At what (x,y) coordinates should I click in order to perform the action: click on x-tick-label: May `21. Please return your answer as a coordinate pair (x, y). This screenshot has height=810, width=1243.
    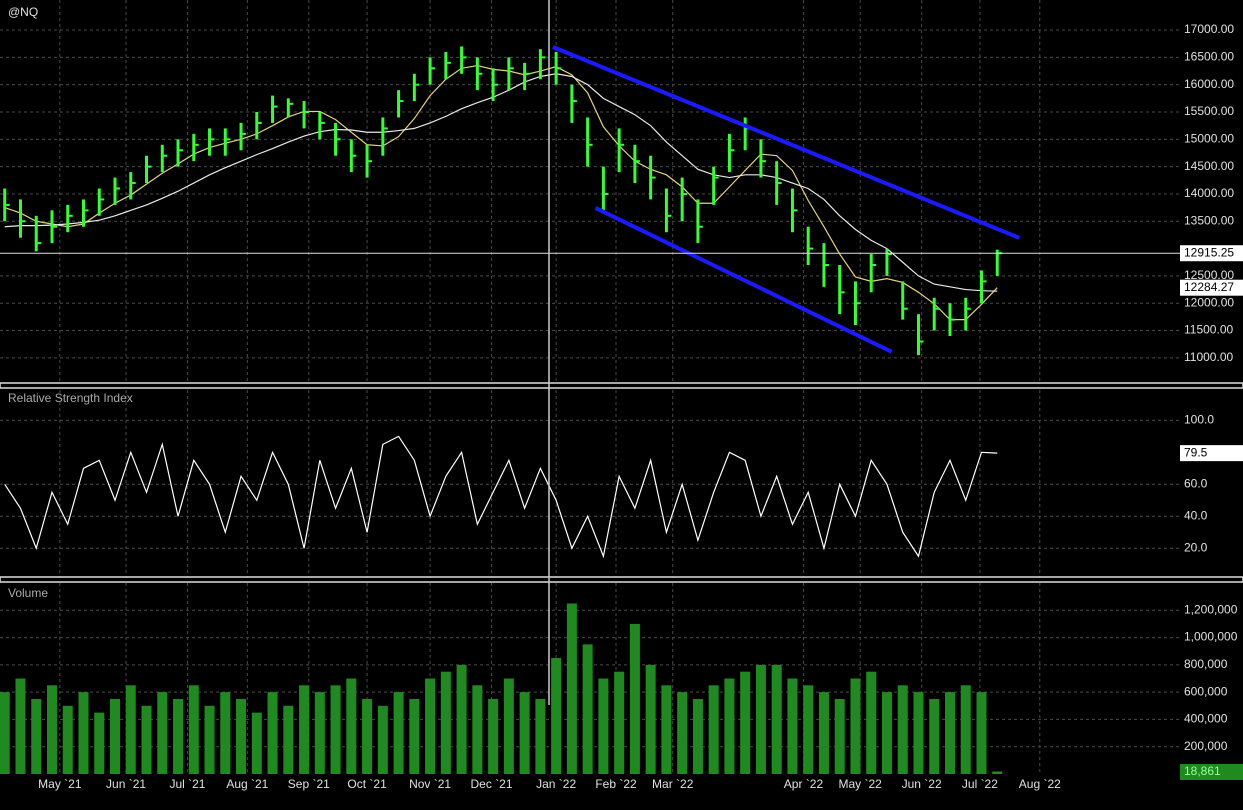
    Looking at the image, I should click on (60, 784).